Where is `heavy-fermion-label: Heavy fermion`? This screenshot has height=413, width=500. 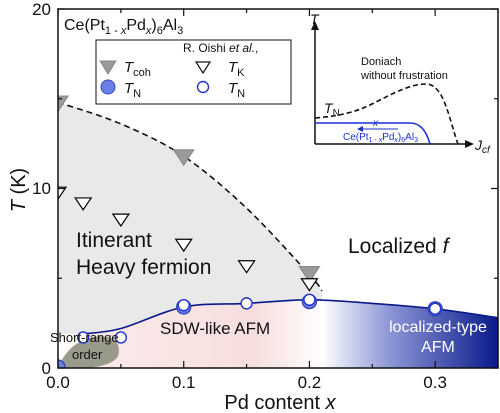 heavy-fermion-label: Heavy fermion is located at coordinates (143, 267).